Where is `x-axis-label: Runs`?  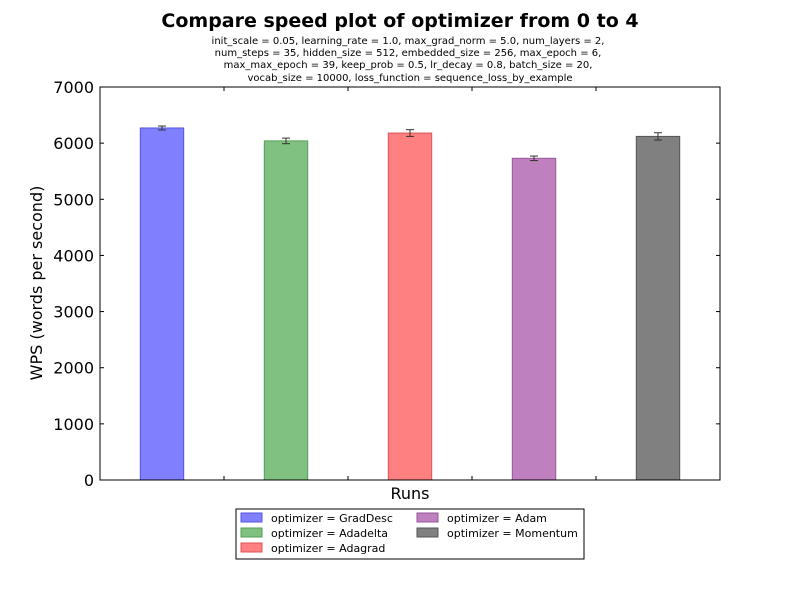
x-axis-label: Runs is located at coordinates (409, 493).